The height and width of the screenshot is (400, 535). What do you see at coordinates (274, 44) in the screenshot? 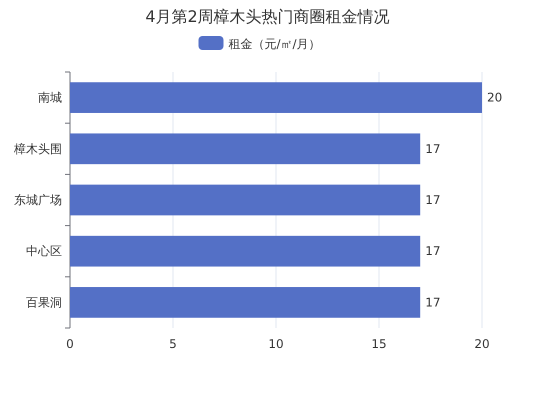
I see `legend-label: 租金（元/㎡/月）` at bounding box center [274, 44].